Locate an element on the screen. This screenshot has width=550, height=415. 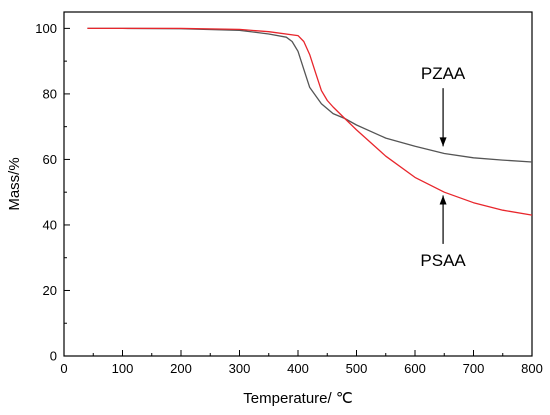
y-tick-label: 0 is located at coordinates (53, 356).